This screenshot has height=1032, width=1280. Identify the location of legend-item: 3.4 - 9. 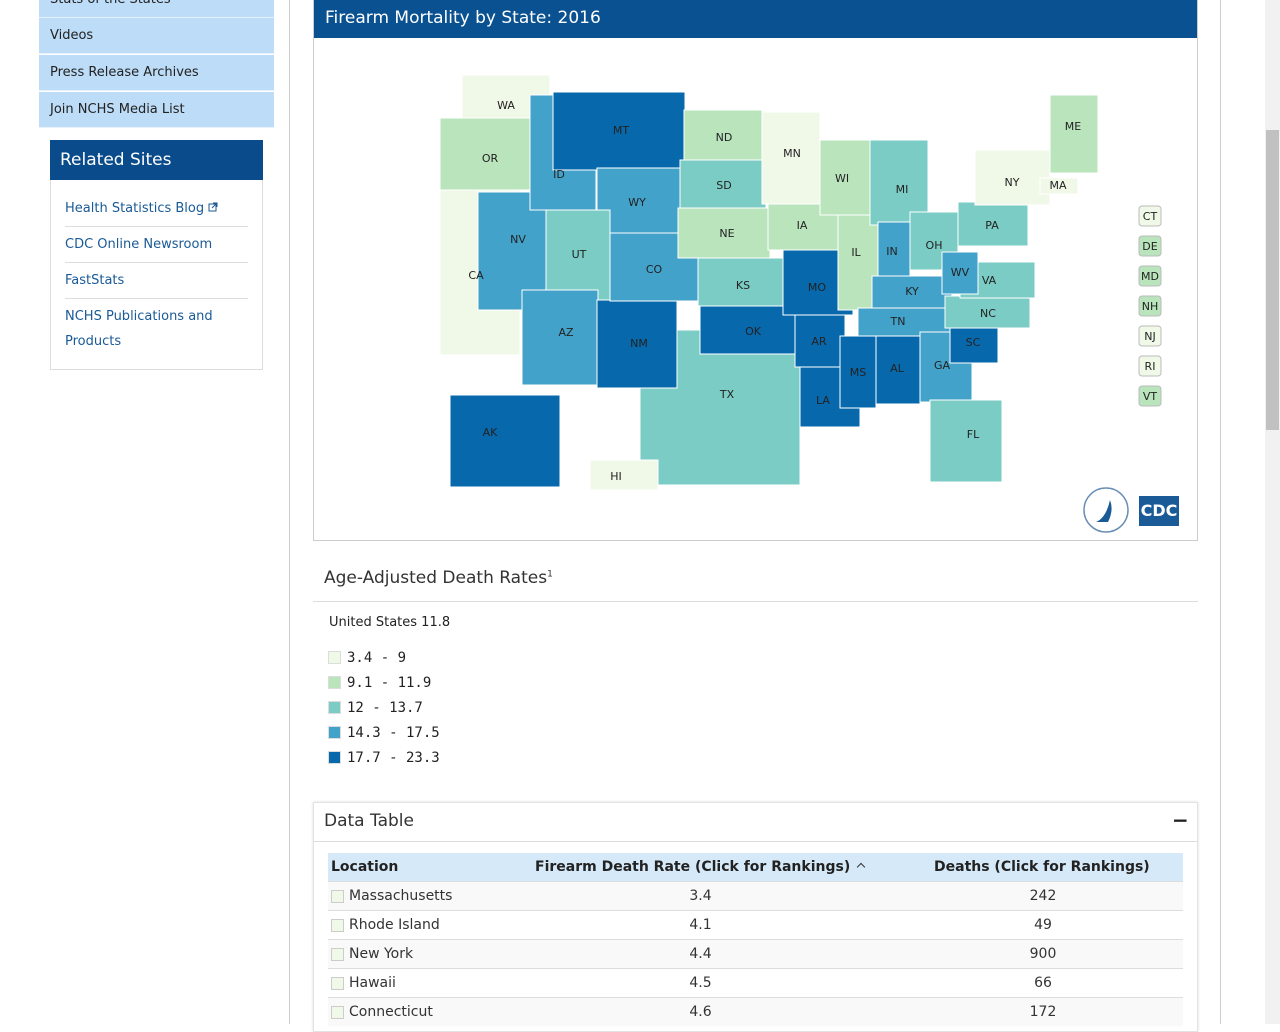
(367, 658).